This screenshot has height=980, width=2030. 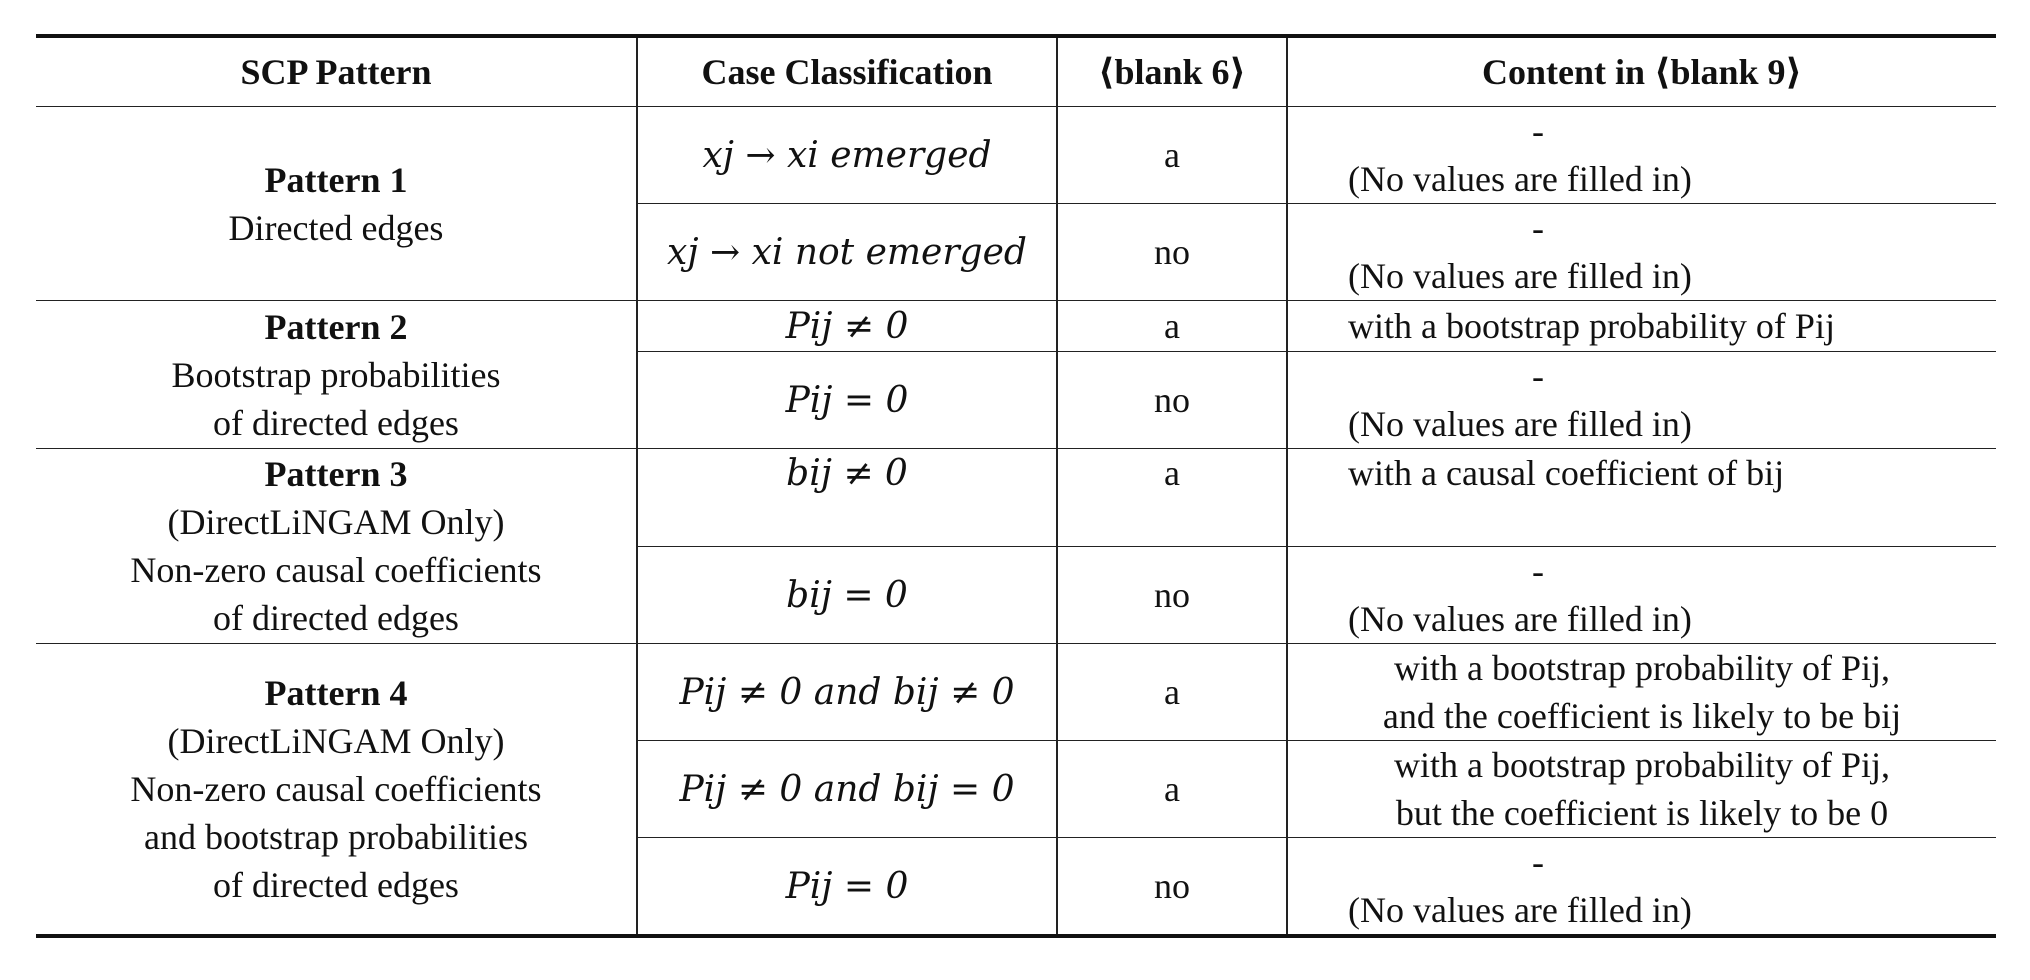 What do you see at coordinates (336, 837) in the screenshot?
I see `pattern-description: and bootstrap probabilities` at bounding box center [336, 837].